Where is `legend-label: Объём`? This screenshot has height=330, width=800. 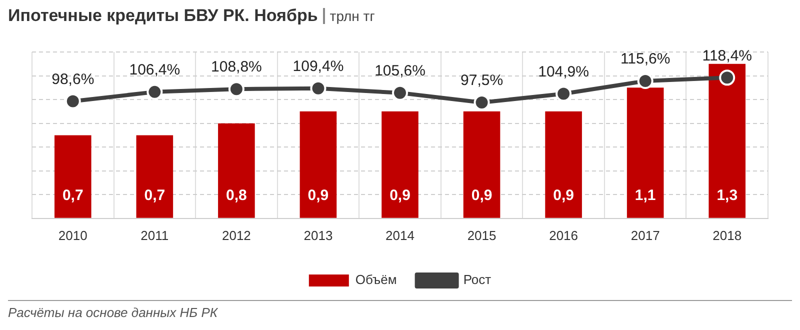
legend-label: Объём is located at coordinates (376, 280).